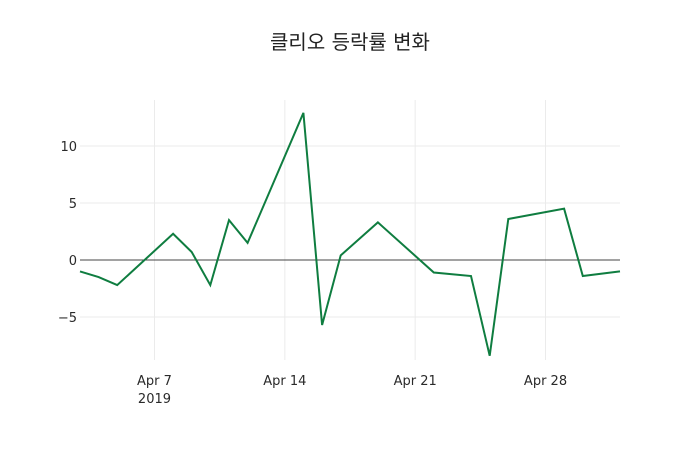 This screenshot has height=450, width=700. Describe the element at coordinates (67, 318) in the screenshot. I see `y-tick-label: −5` at that location.